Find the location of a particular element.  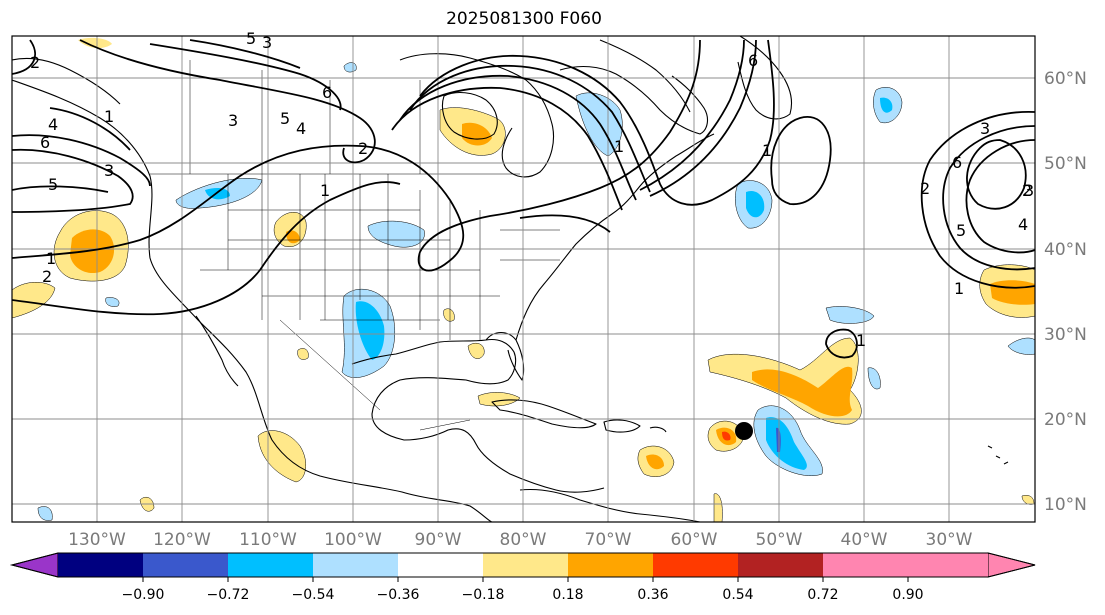

colorbar-tick-label: 0.18 is located at coordinates (567, 595).